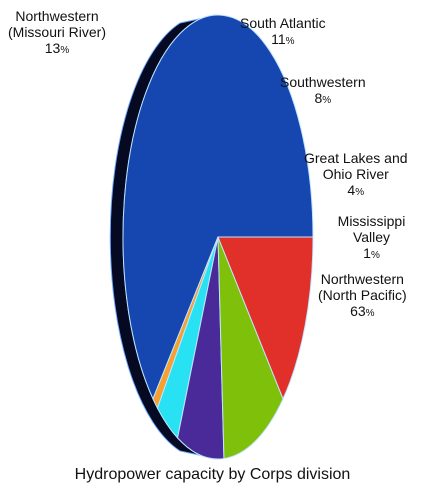 The height and width of the screenshot is (500, 425). I want to click on slice-value: 4%, so click(356, 191).